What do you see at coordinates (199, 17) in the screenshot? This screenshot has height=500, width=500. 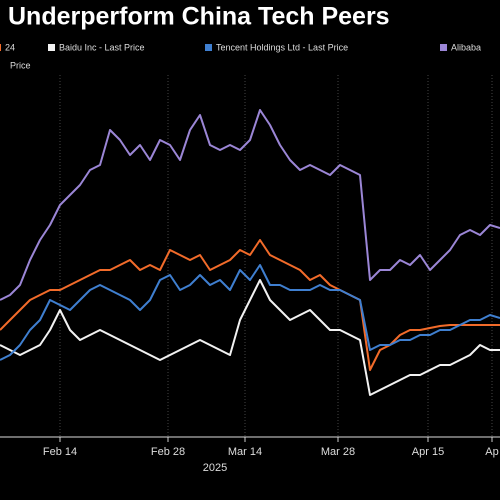 I see `chart-title: Underperform China Tech Peers` at bounding box center [199, 17].